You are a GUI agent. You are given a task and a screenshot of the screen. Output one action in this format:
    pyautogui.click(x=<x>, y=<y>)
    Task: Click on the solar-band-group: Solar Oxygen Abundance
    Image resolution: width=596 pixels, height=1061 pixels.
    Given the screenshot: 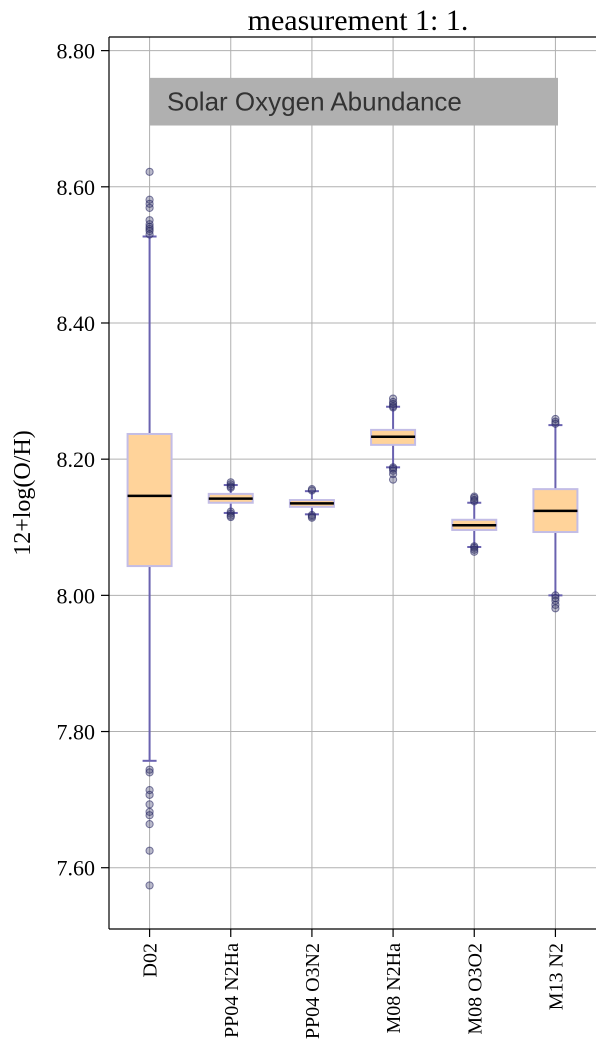 What is the action you would take?
    pyautogui.click(x=354, y=101)
    